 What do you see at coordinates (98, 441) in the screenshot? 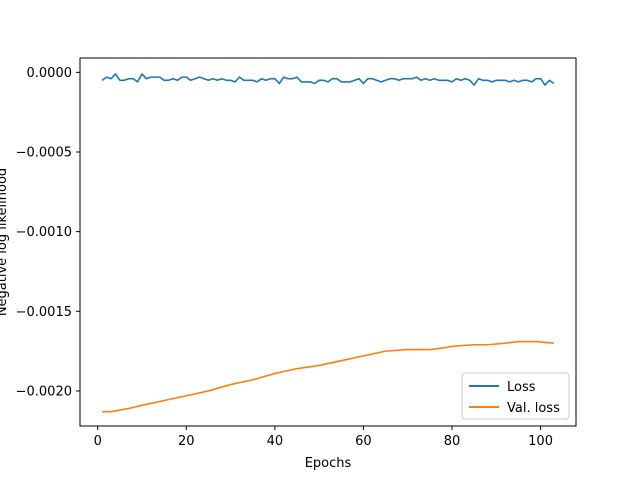
I see `x-tick-label: 0` at bounding box center [98, 441].